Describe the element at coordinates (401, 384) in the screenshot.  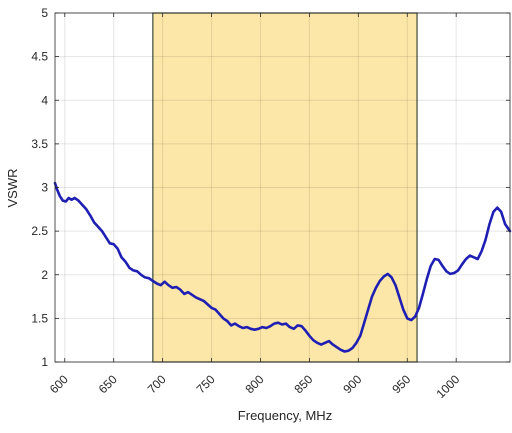
I see `x-tick-label: 950` at that location.